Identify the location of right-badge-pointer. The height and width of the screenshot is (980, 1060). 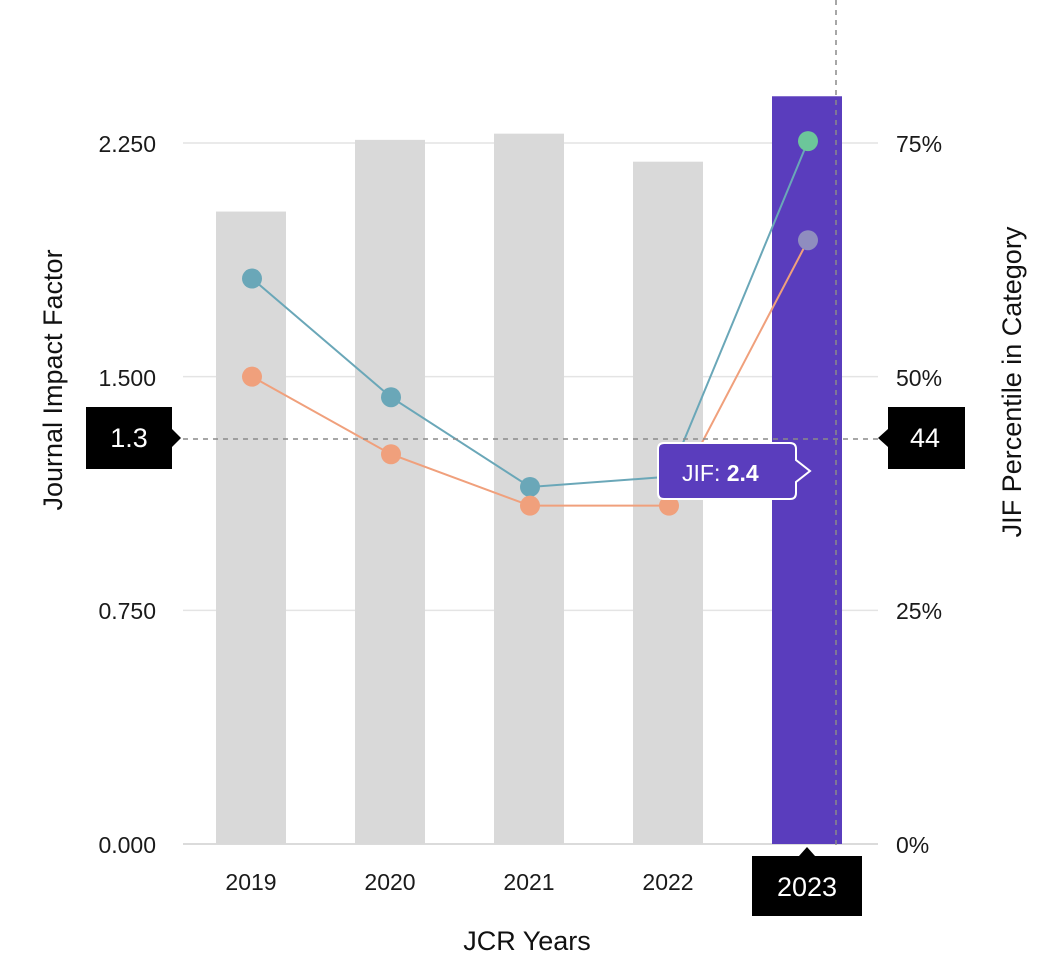
(883, 438).